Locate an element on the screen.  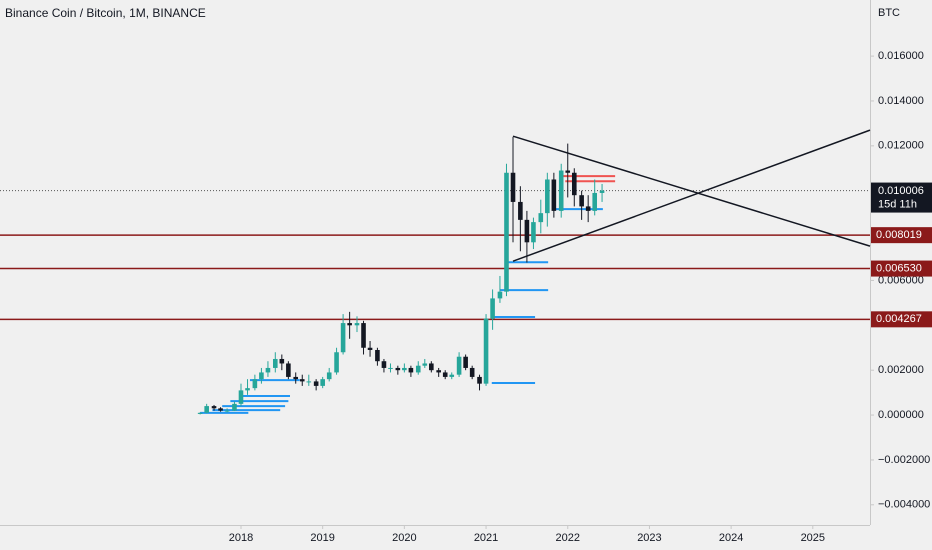
x-tick-label: 2021 is located at coordinates (486, 538).